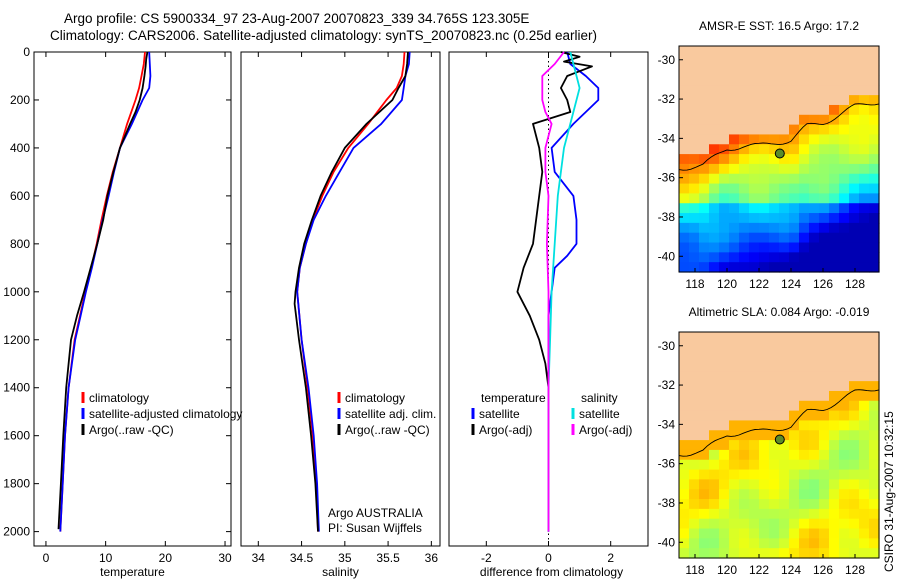  What do you see at coordinates (823, 284) in the screenshot?
I see `sst_map-xtick-label: 126` at bounding box center [823, 284].